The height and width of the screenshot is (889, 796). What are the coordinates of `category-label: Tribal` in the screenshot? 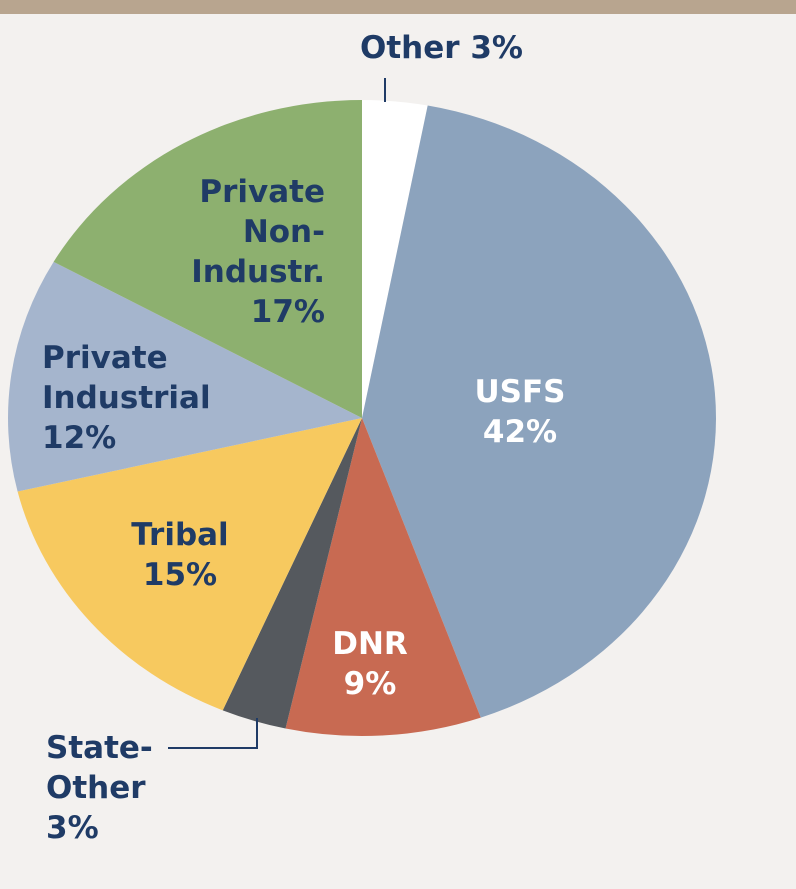 It's located at (180, 535).